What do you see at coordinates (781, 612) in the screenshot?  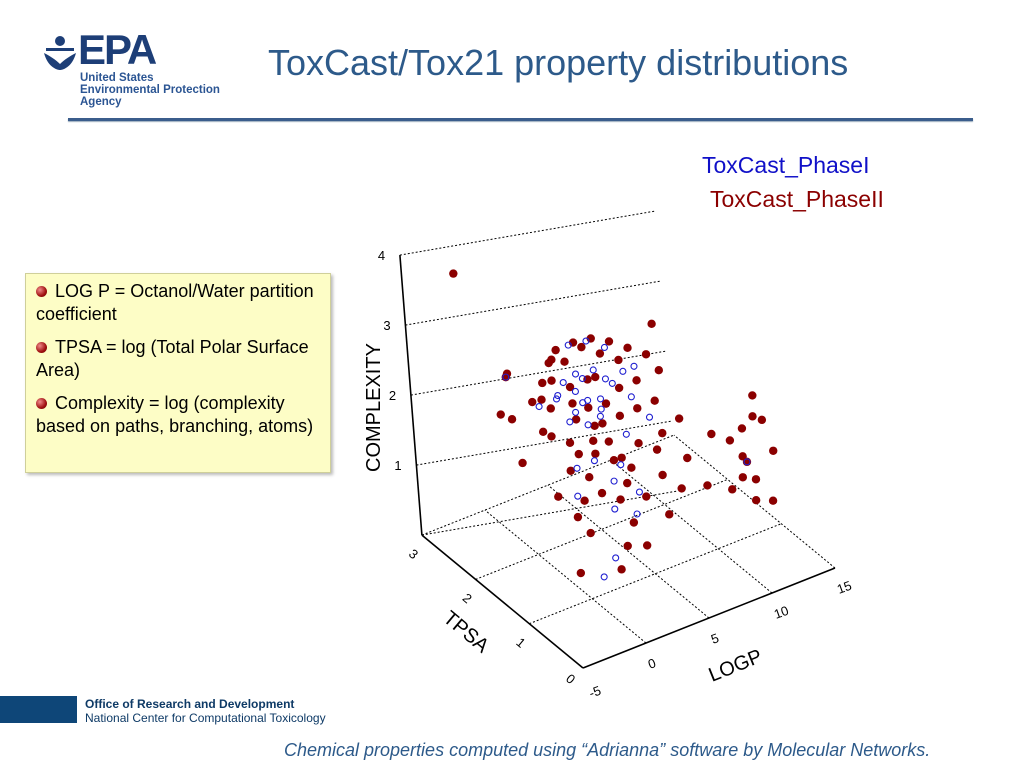 I see `x-tick-label: 10` at bounding box center [781, 612].